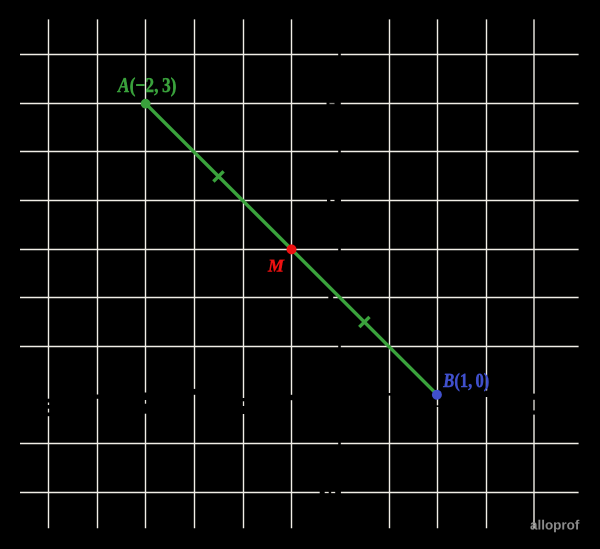 This screenshot has height=549, width=600. What do you see at coordinates (555, 524) in the screenshot?
I see `svg-text: alloprof` at bounding box center [555, 524].